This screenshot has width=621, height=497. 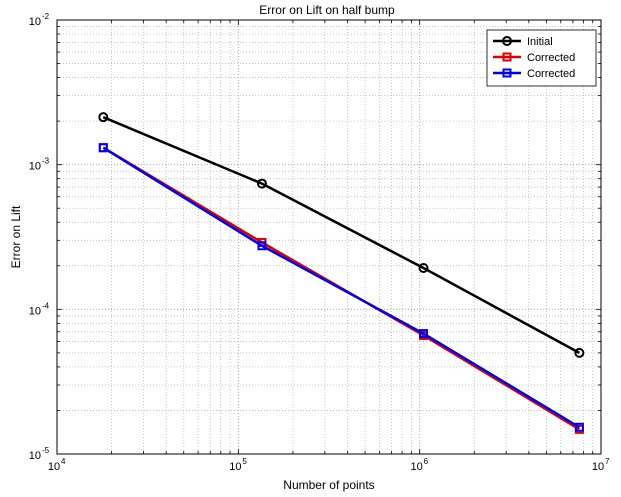 I want to click on y-tick-label: 10 -4, so click(x=39, y=309).